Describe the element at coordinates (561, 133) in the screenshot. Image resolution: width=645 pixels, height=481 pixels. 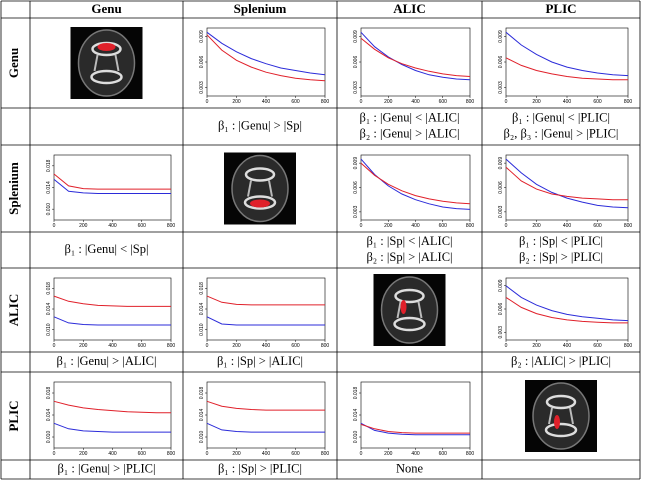
I see `cell-note: β₂, β₃ : |Genu| > |PLIC|` at that location.